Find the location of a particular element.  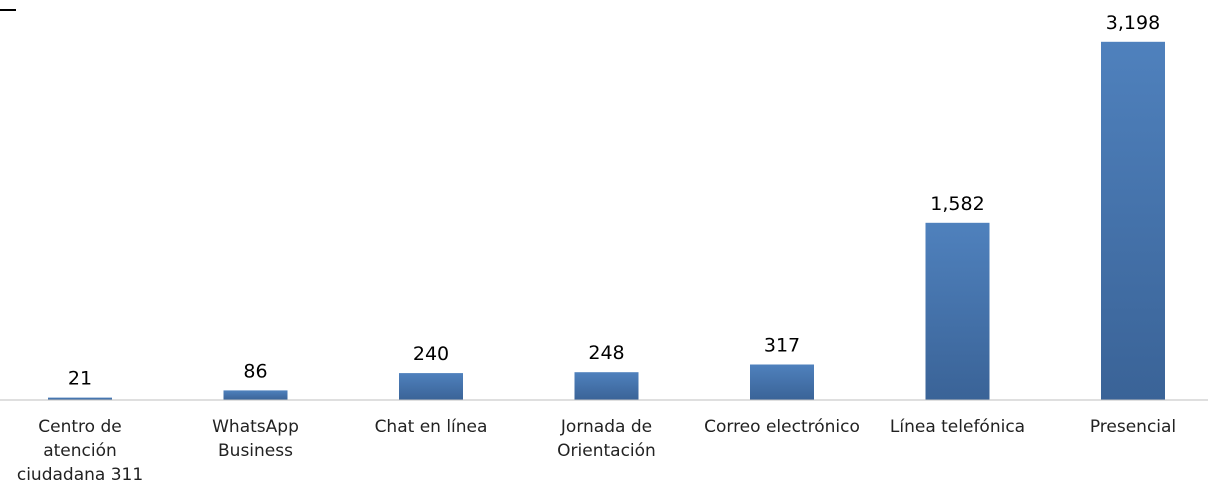

category-label-1: WhatsApp Business is located at coordinates (255, 439).